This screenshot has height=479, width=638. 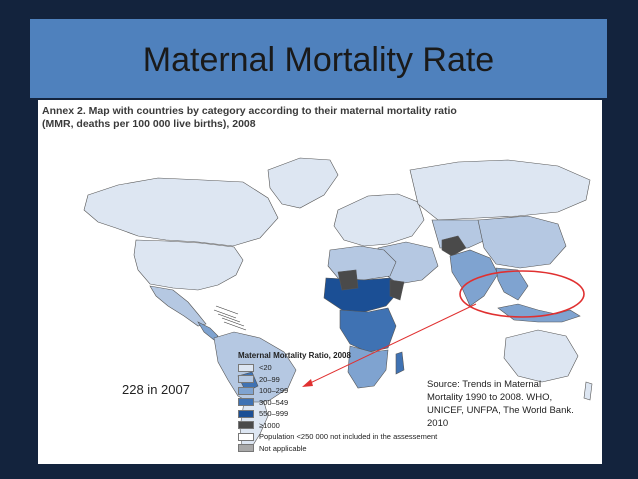 What do you see at coordinates (397, 290) in the screenshot?
I see `somalia` at bounding box center [397, 290].